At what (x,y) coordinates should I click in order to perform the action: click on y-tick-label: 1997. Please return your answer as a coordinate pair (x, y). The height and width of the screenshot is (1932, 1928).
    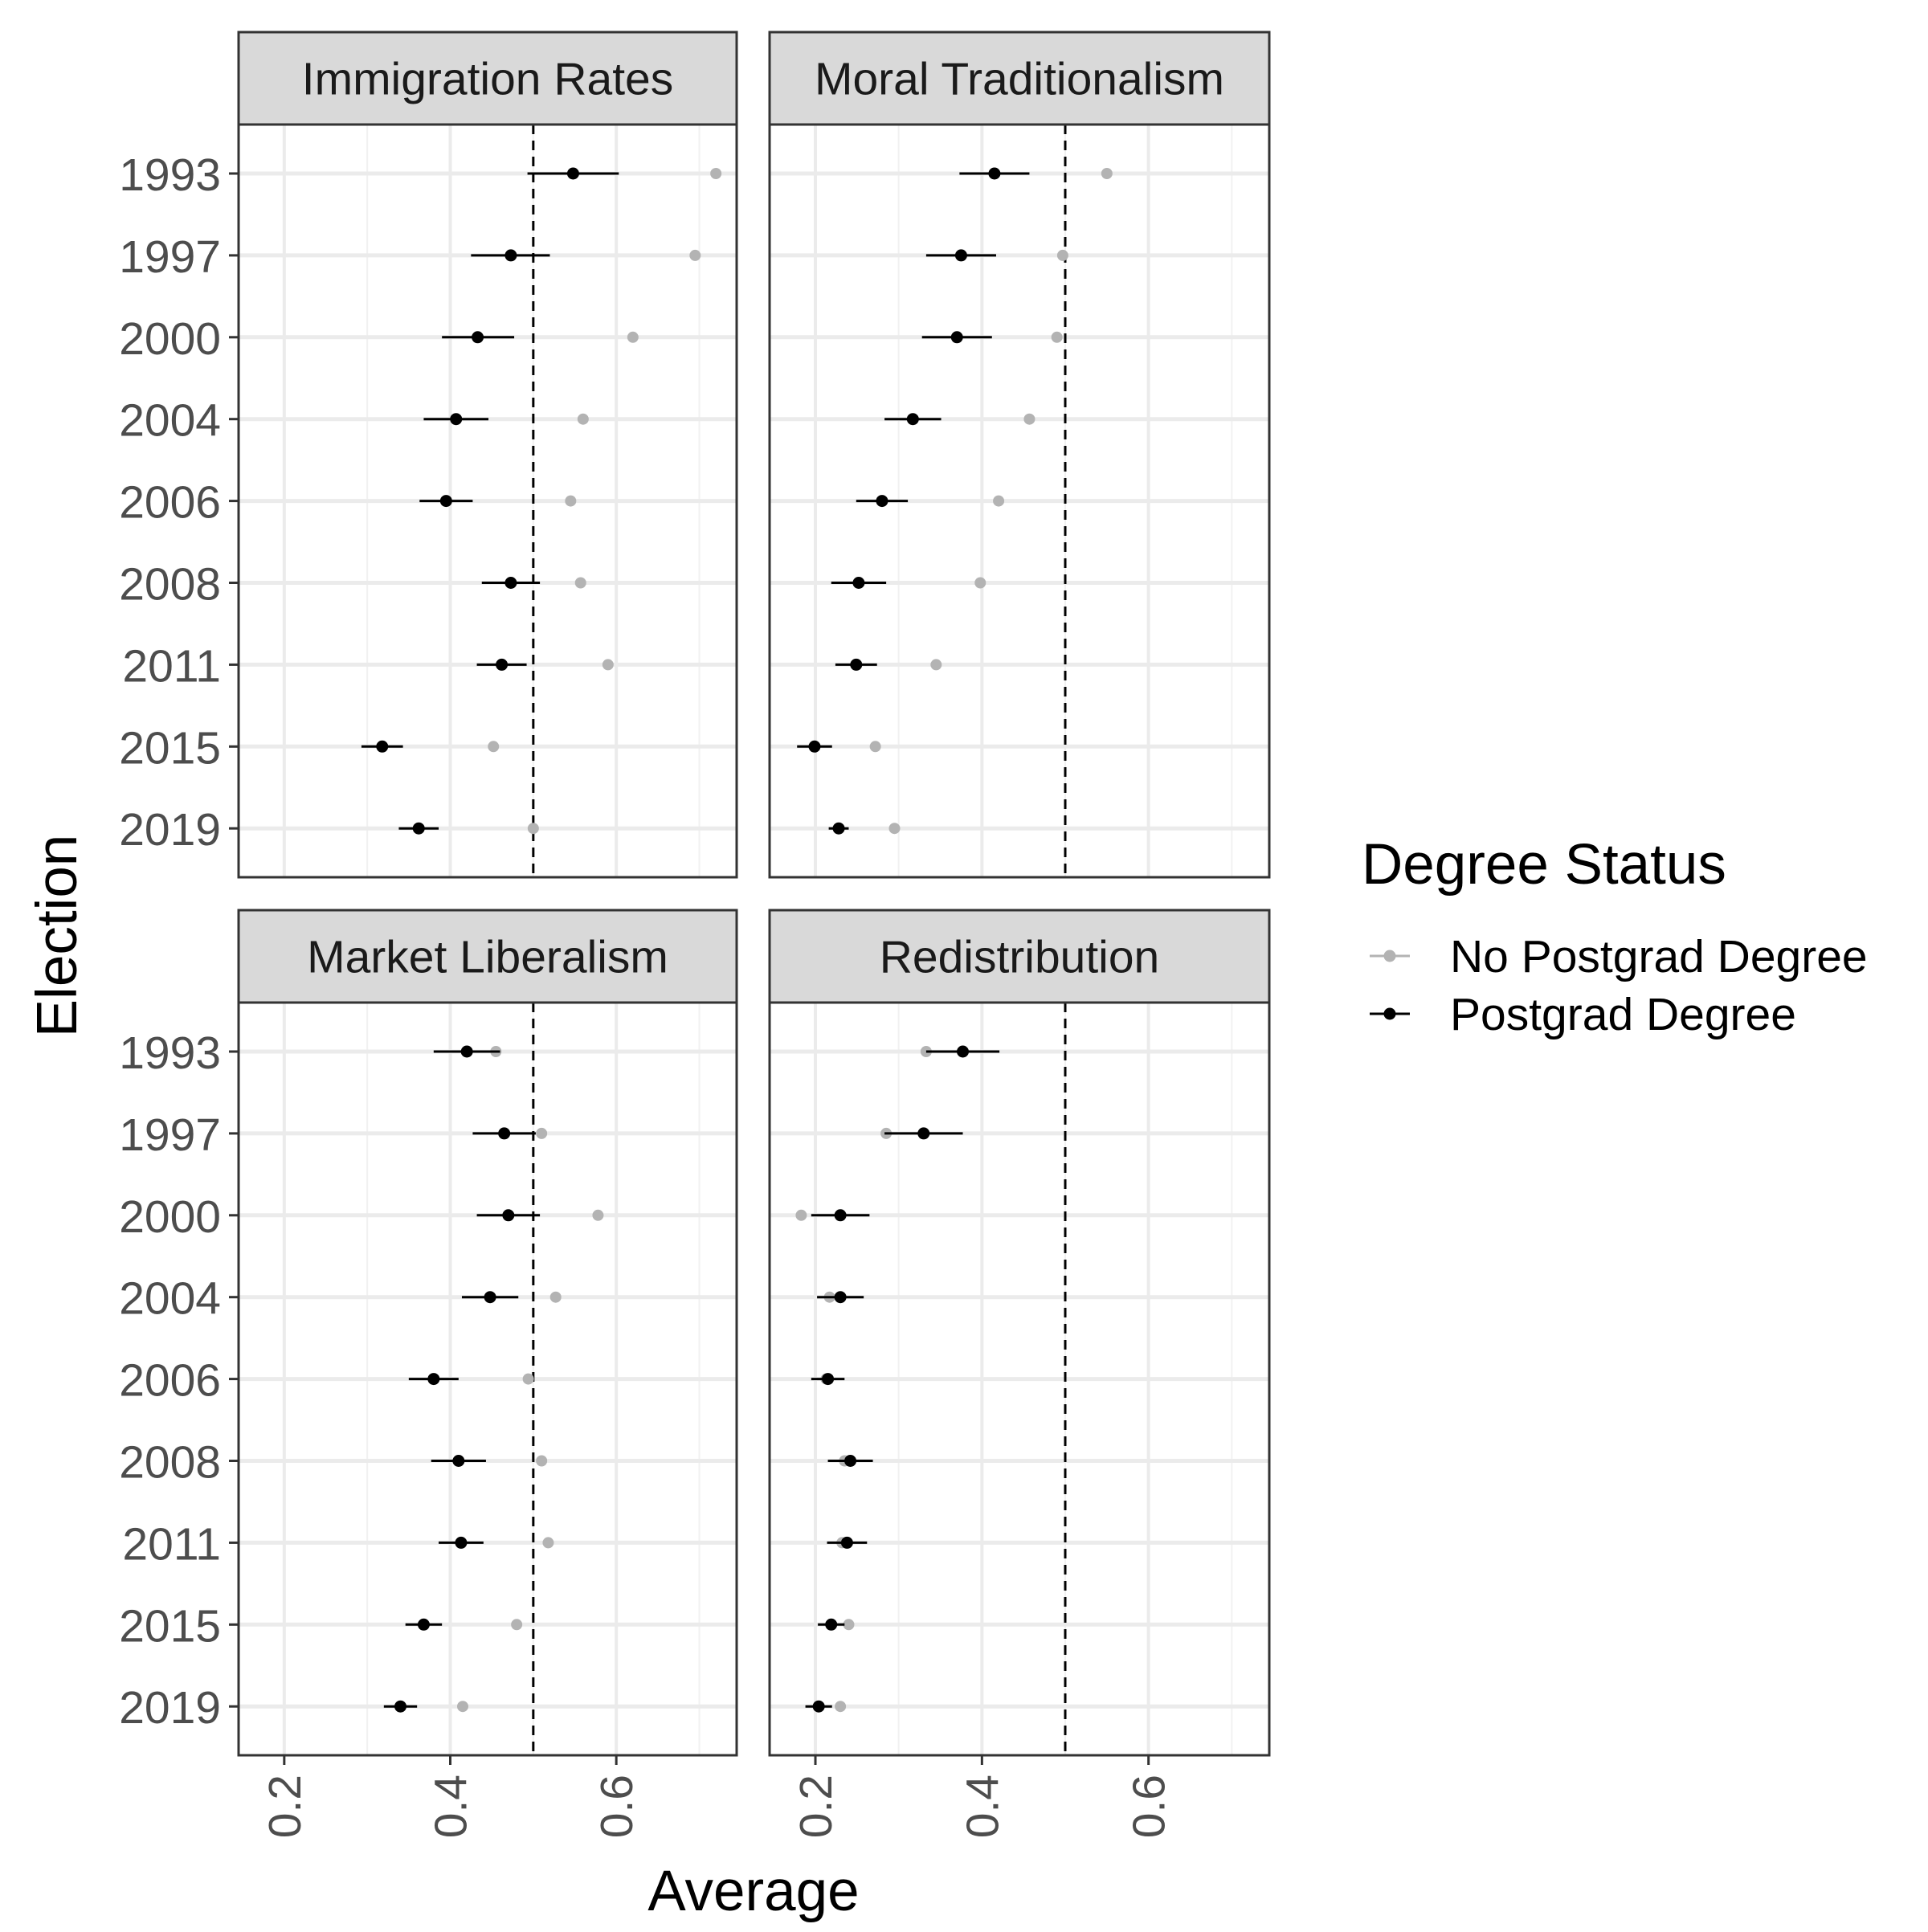
    Looking at the image, I should click on (170, 257).